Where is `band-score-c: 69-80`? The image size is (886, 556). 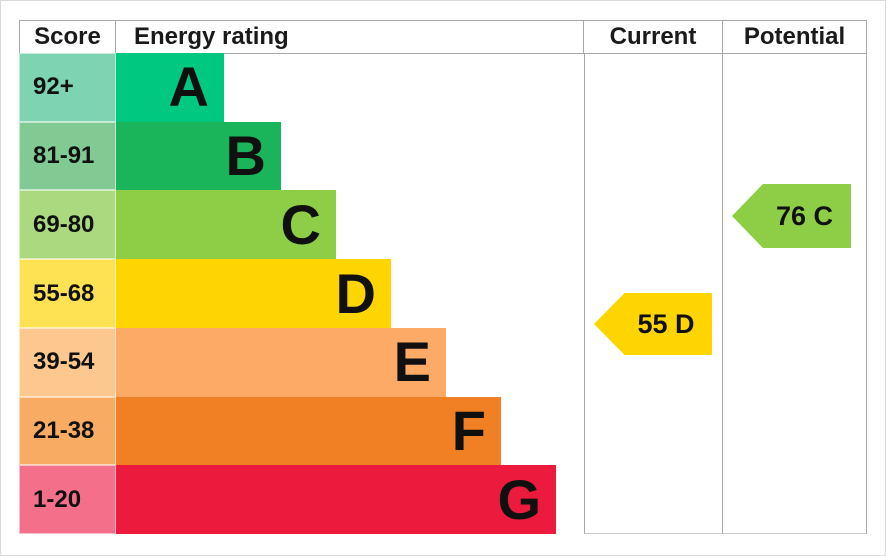
band-score-c: 69-80 is located at coordinates (67, 225).